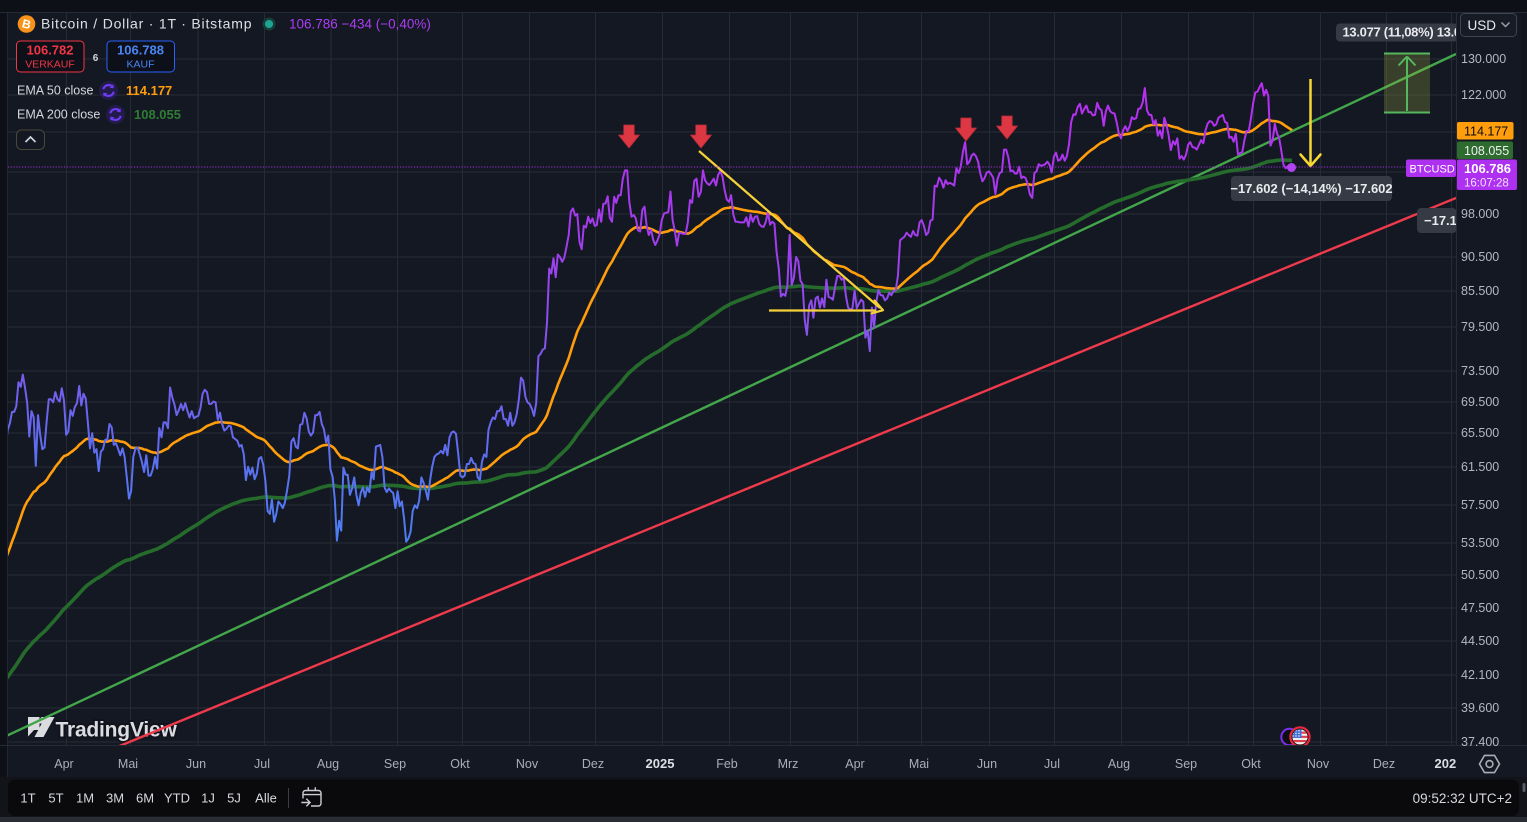 This screenshot has width=1527, height=822. I want to click on svg-text: 1T, so click(27, 798).